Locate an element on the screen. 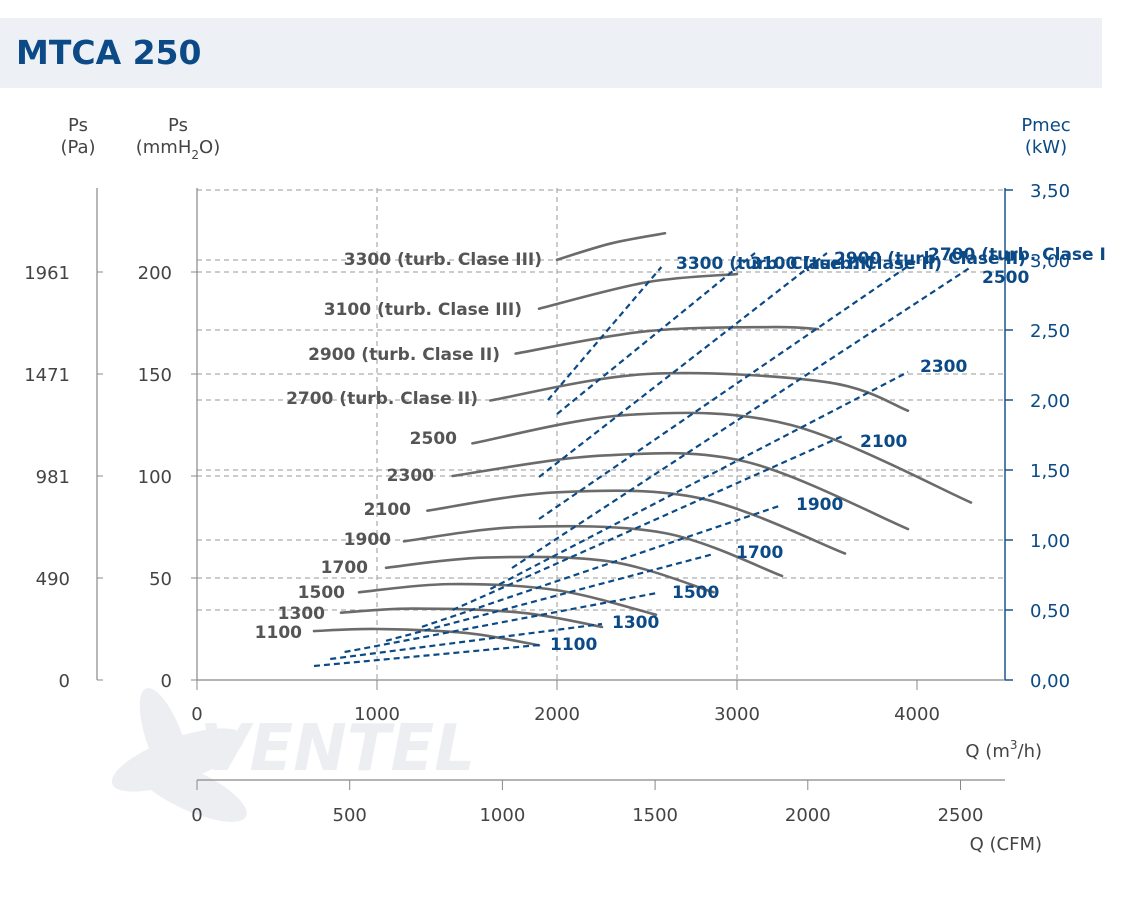  power-curve-label: 3100 (turb. Clase II) is located at coordinates (846, 264).